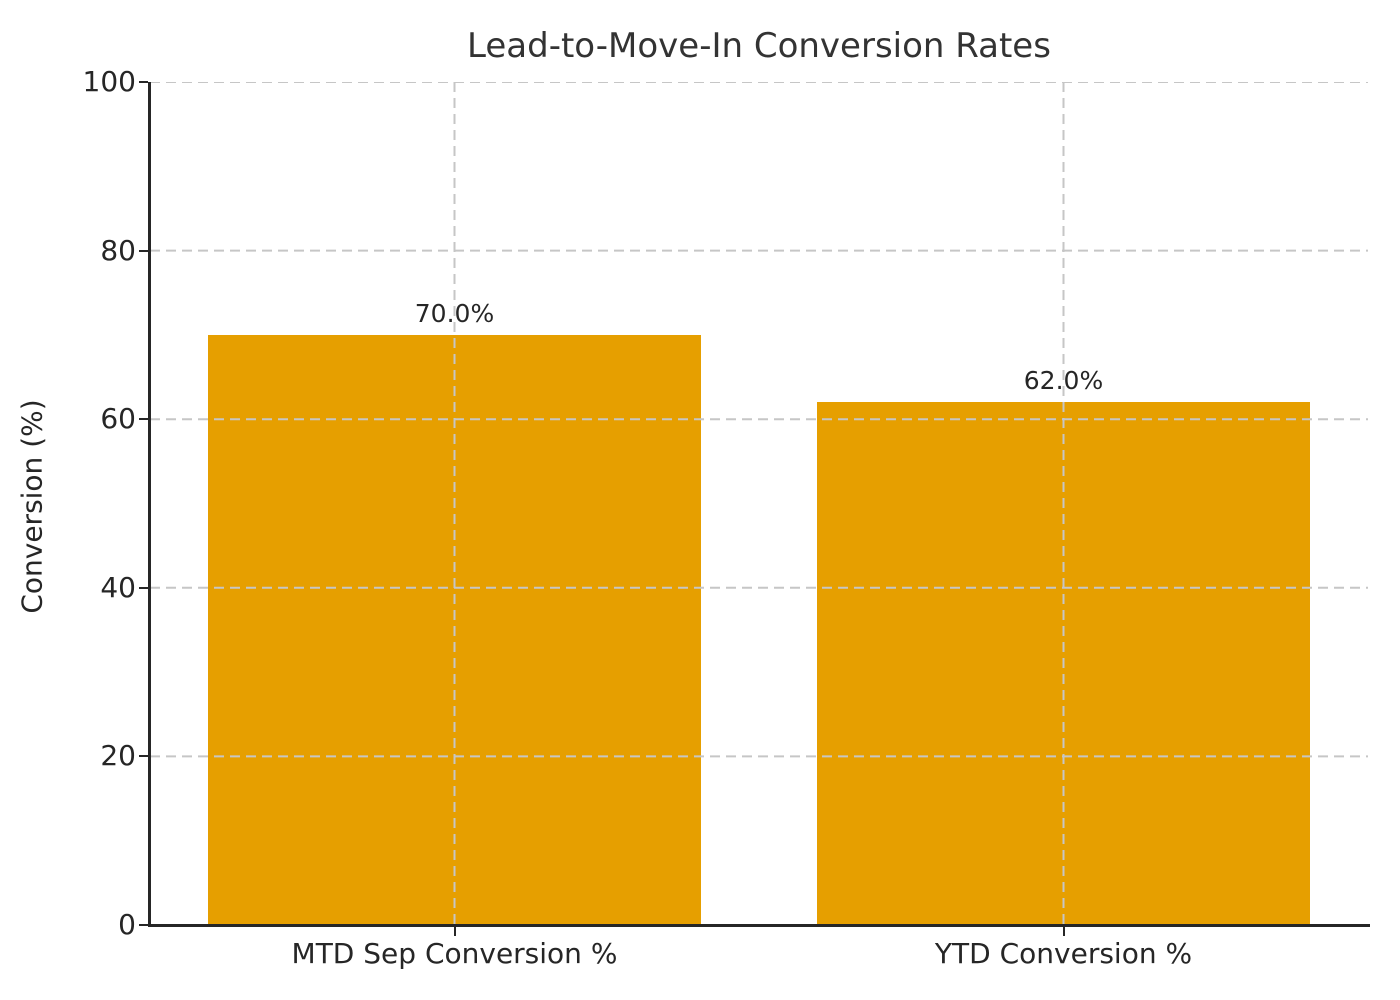 The image size is (1400, 1000). I want to click on bar-value-label: 70.0%, so click(454, 313).